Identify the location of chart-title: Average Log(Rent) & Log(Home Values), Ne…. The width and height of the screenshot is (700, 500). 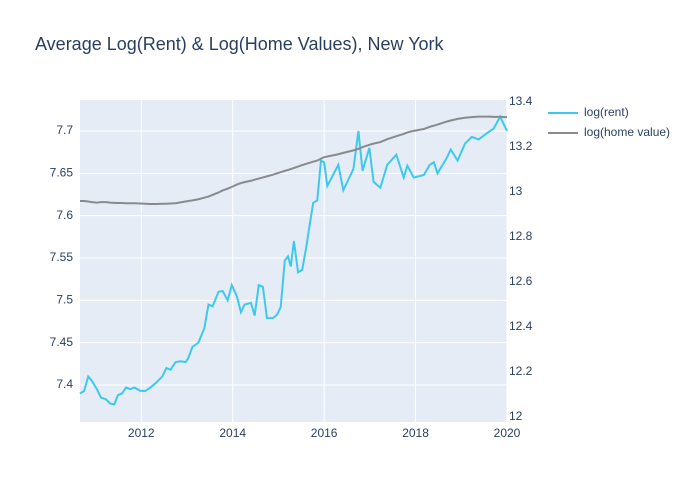
(240, 44).